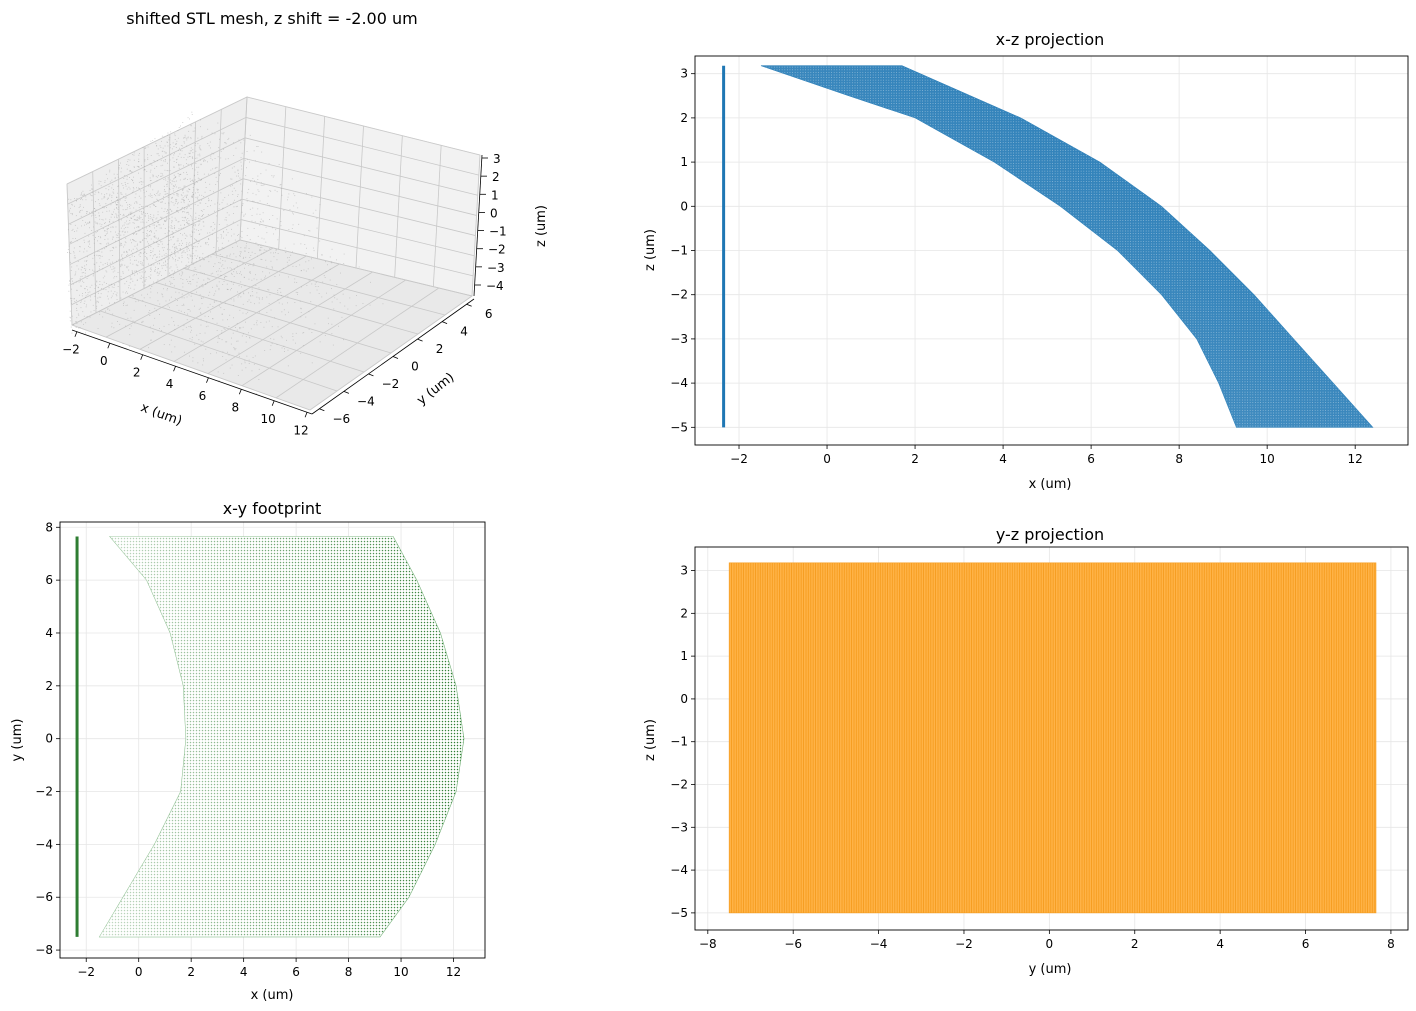  I want to click on y-tick-label-3d: 0, so click(415, 367).